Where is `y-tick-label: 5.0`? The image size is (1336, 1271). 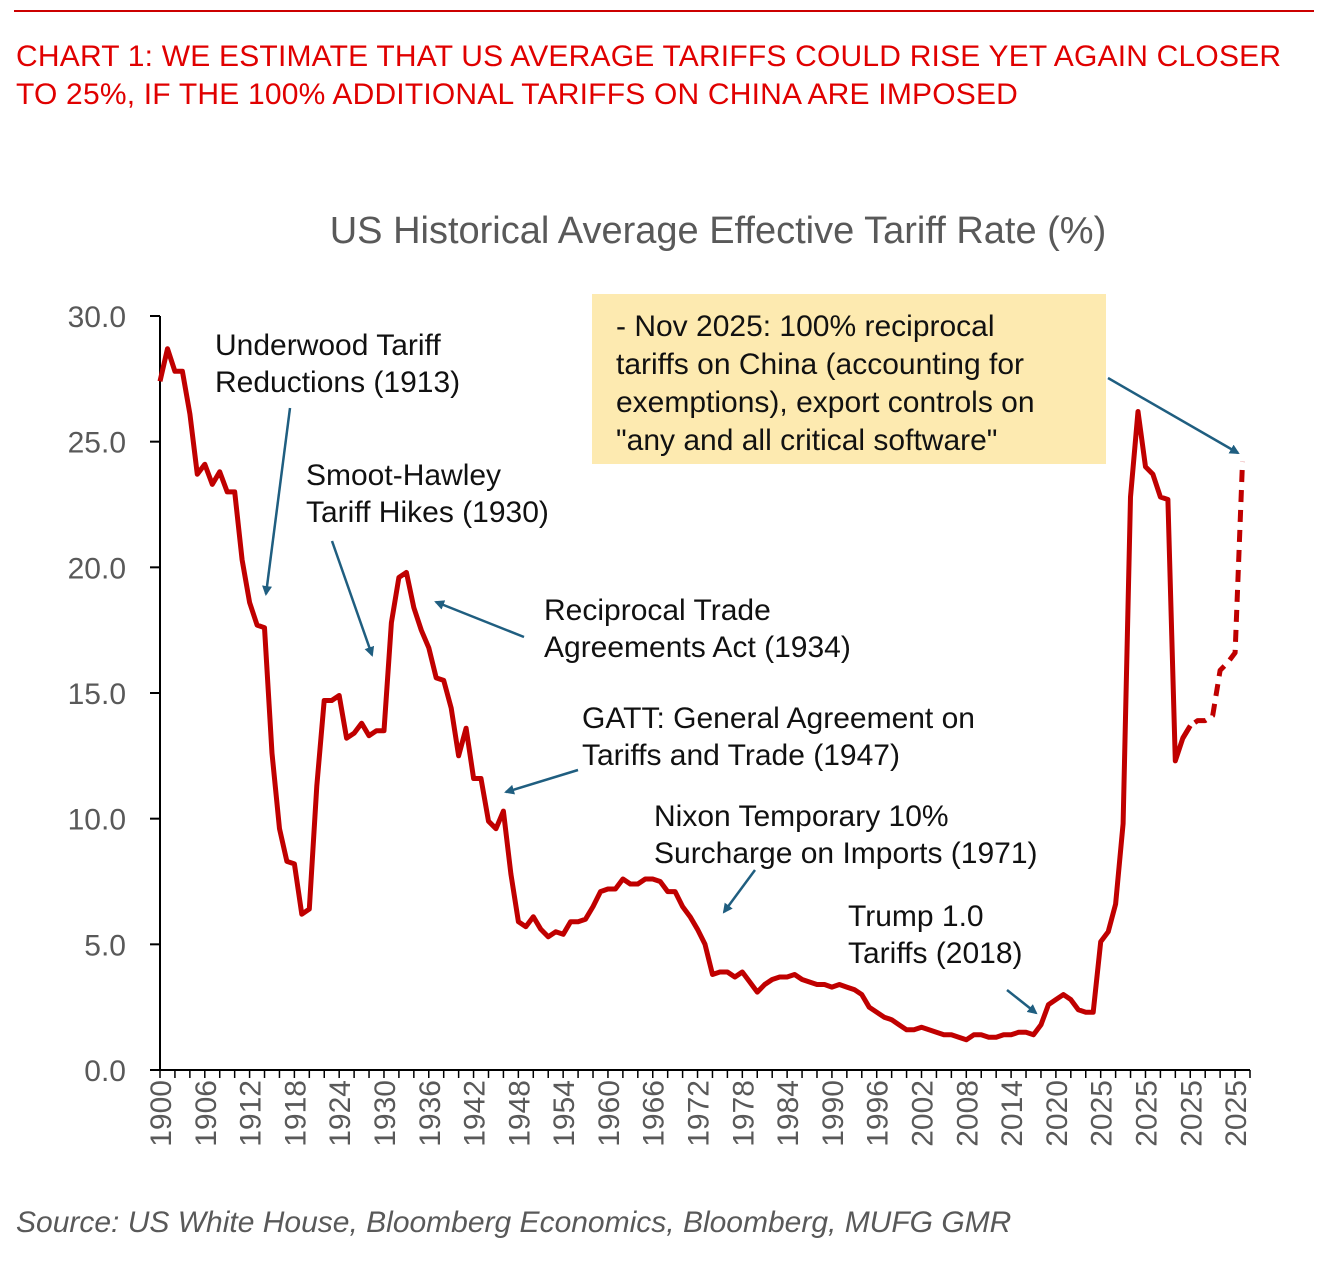 y-tick-label: 5.0 is located at coordinates (105, 945).